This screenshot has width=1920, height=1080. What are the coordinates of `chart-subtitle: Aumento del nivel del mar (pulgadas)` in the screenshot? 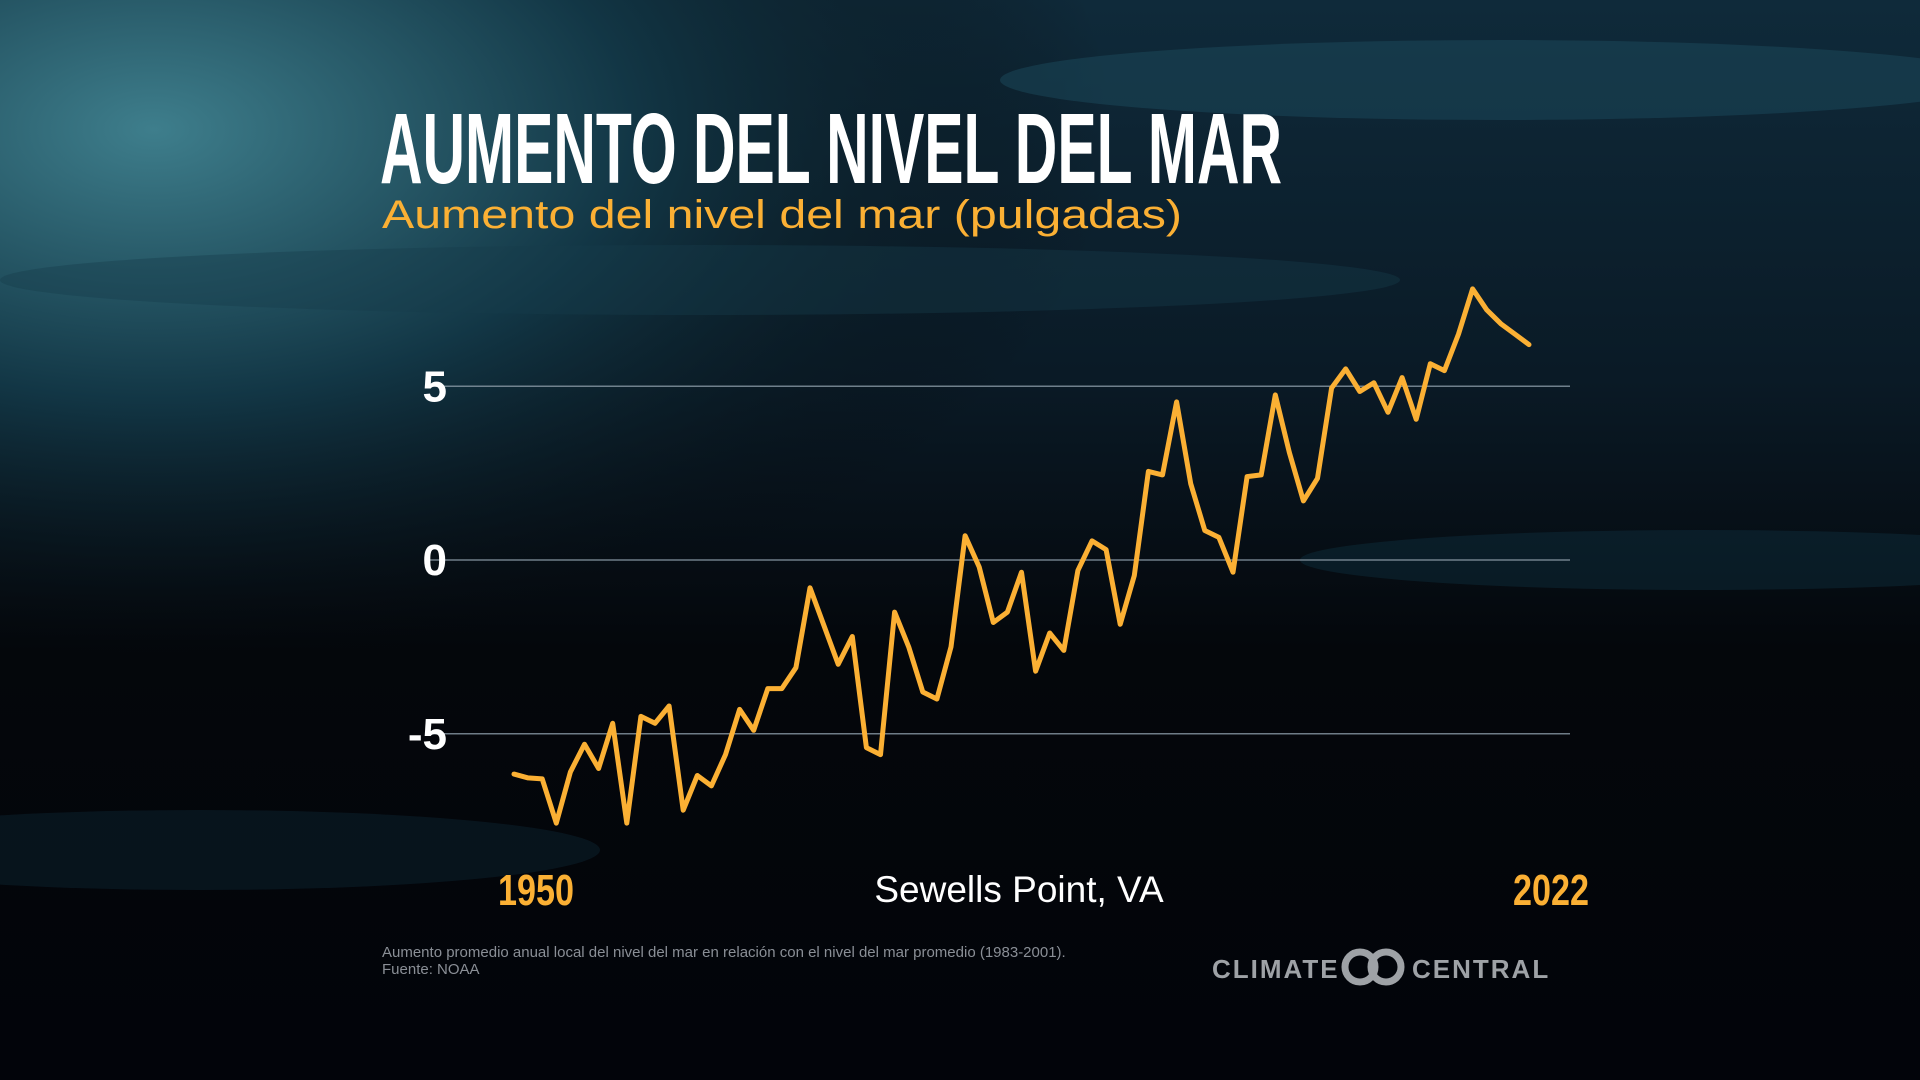 It's located at (782, 215).